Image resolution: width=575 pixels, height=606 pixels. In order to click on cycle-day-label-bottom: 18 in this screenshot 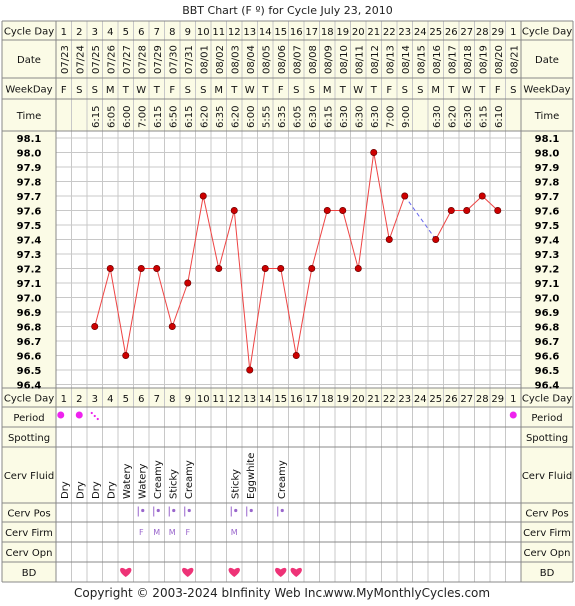, I will do `click(327, 399)`.